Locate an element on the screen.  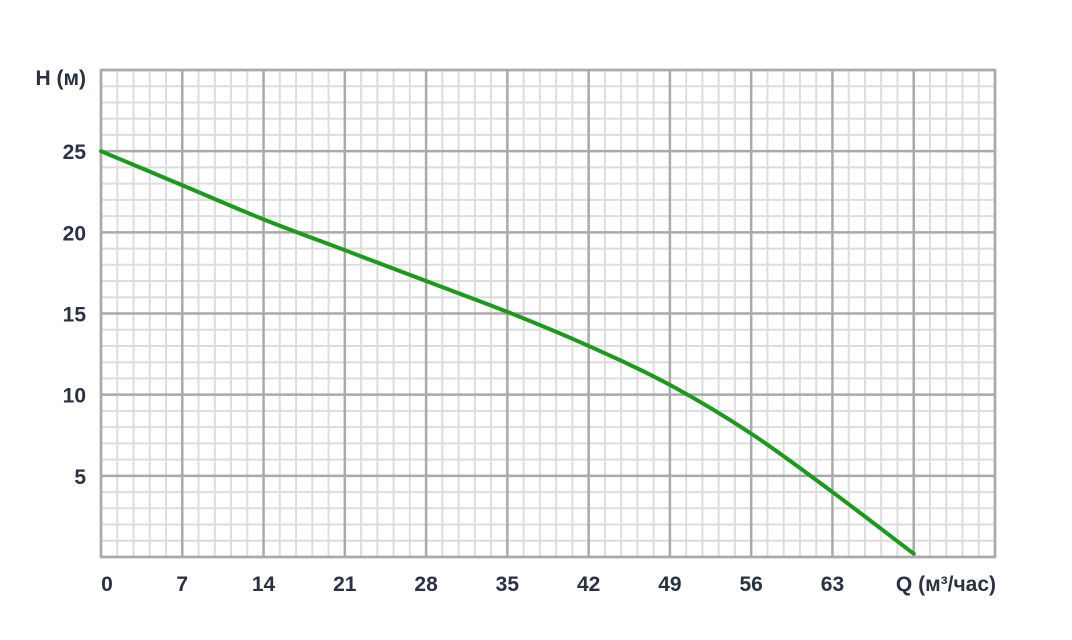
x-tick-label: 63 is located at coordinates (832, 584).